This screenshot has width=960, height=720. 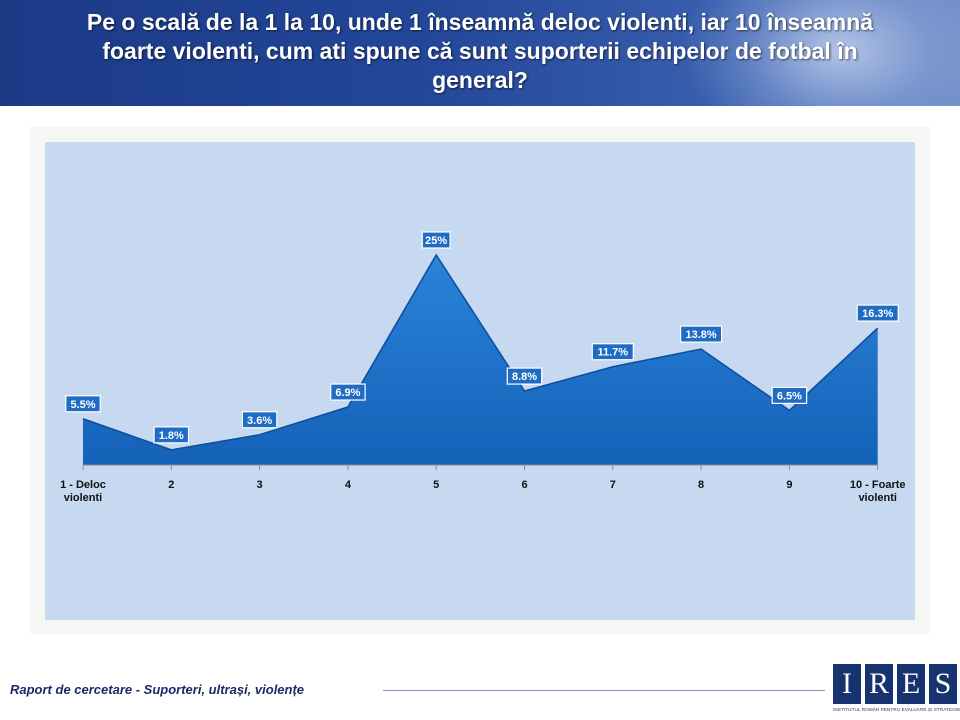 I want to click on x-tick-label: 5, so click(x=436, y=485).